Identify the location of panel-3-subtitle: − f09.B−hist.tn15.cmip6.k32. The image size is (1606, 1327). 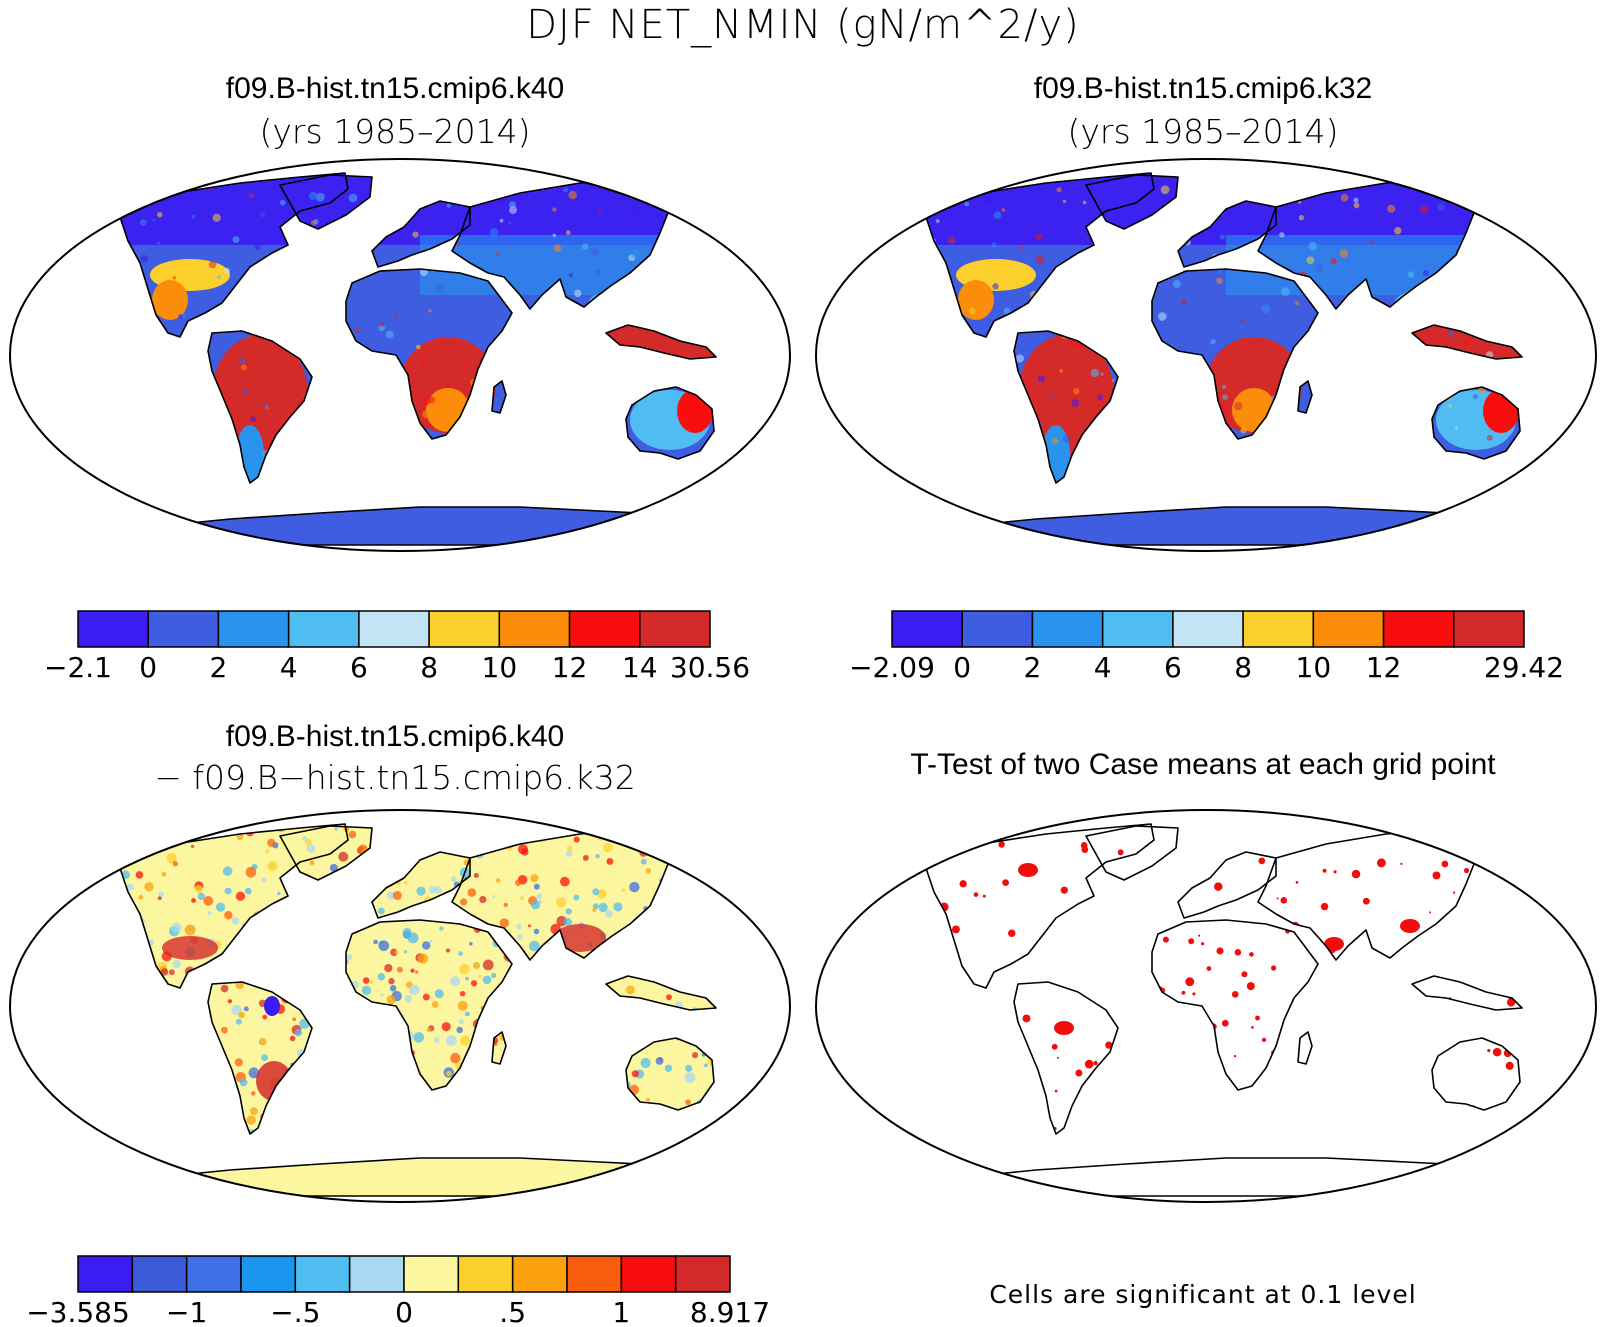
(395, 777).